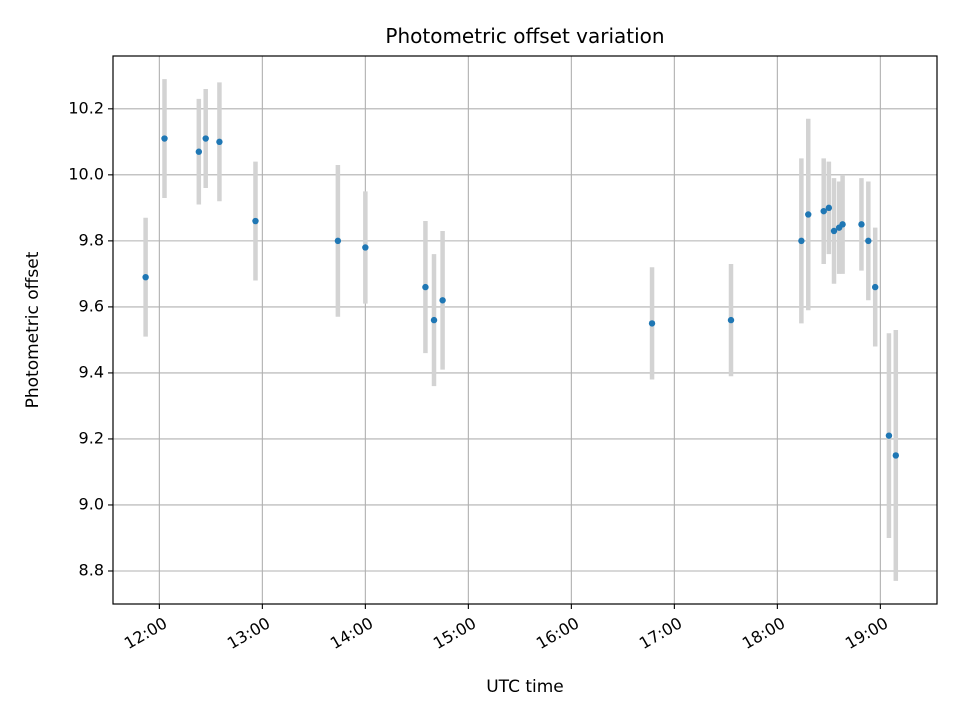 Image resolution: width=960 pixels, height=720 pixels. I want to click on x-axis-title: UTC time, so click(525, 687).